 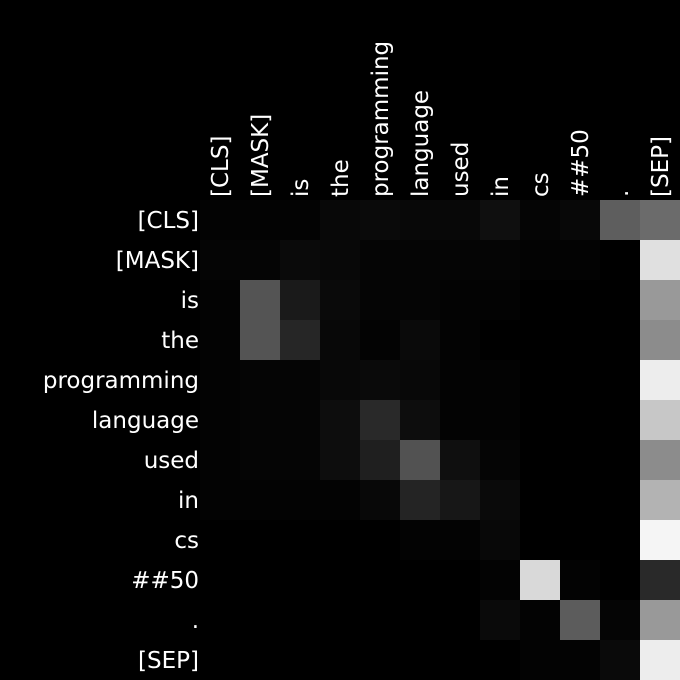 I want to click on heatmap-cell-r11-c1, so click(x=260, y=660).